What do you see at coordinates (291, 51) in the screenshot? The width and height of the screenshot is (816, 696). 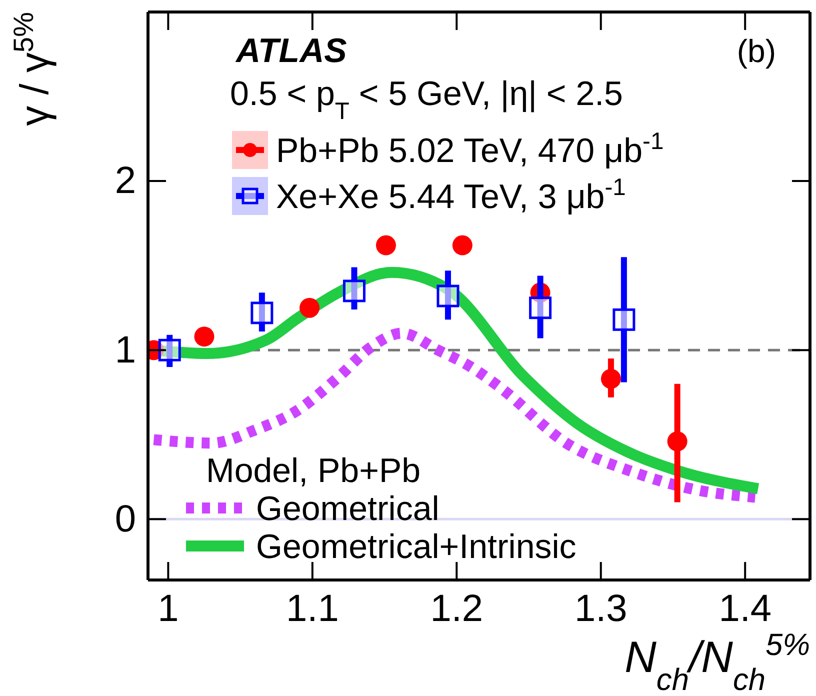 I see `annotation: ATLAS` at bounding box center [291, 51].